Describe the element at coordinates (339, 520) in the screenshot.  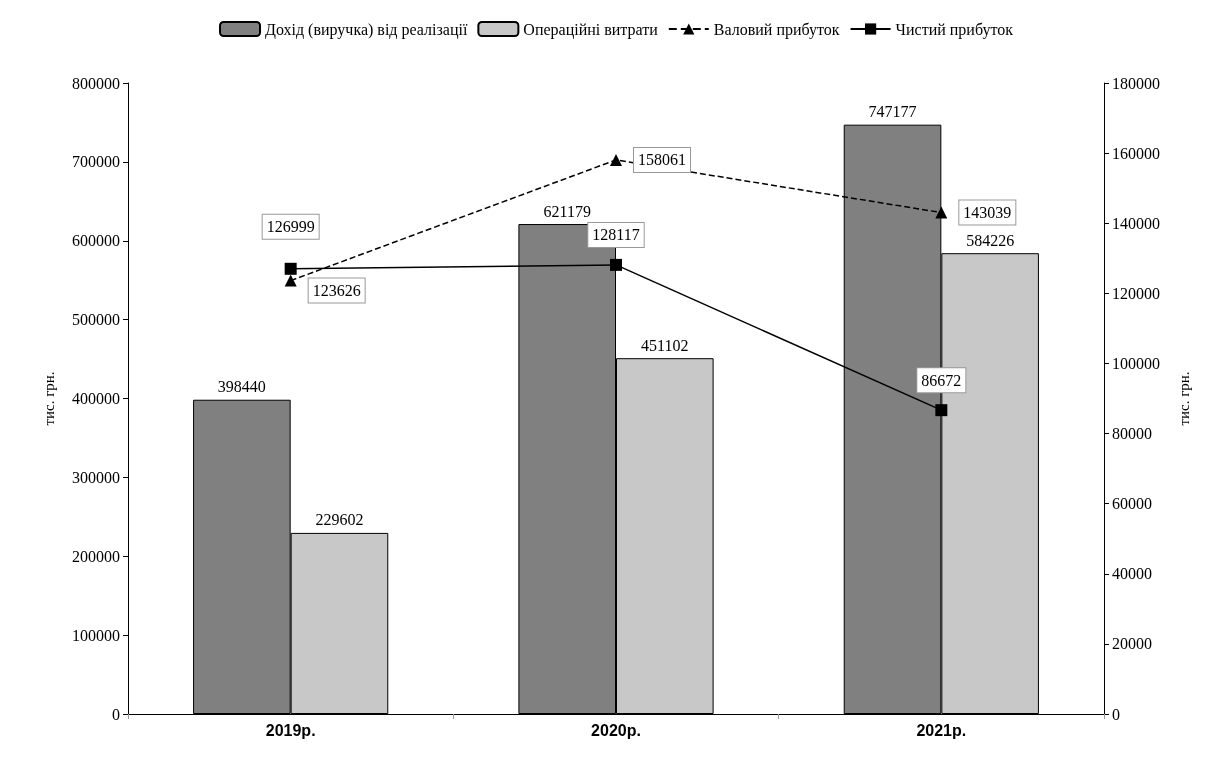
I see `data-label: 229602` at that location.